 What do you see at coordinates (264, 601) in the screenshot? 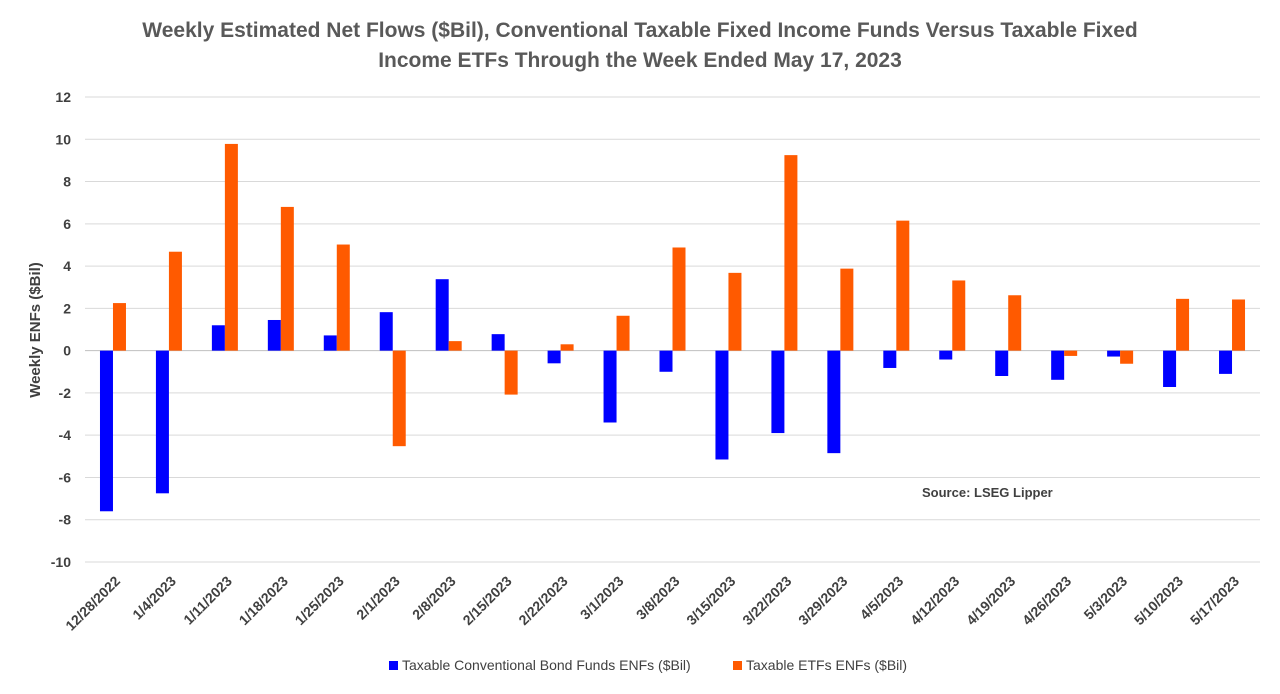
I see `x-tick-label: 1/18/2023` at bounding box center [264, 601].